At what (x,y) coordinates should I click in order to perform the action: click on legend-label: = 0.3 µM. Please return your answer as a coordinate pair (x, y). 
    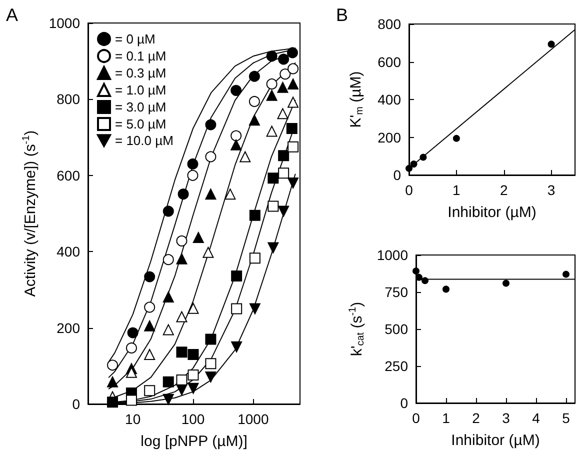
    Looking at the image, I should click on (140, 73).